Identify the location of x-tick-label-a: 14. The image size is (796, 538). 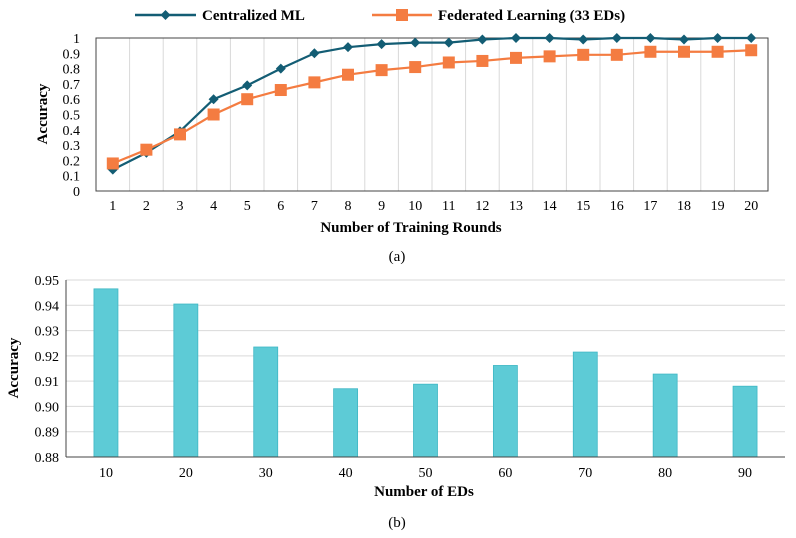
(550, 206).